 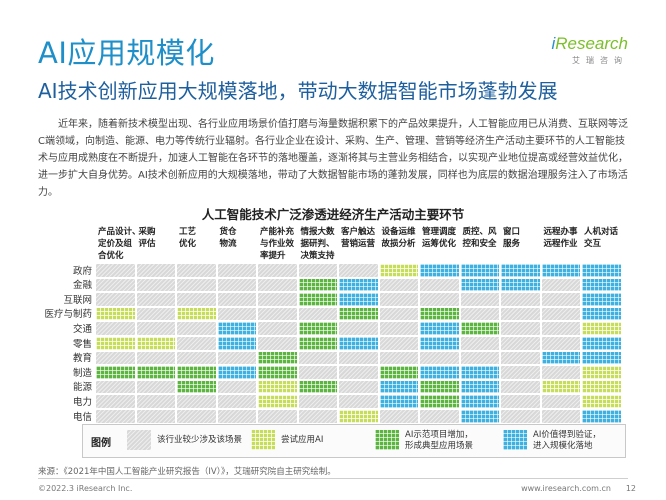 What do you see at coordinates (318, 244) in the screenshot?
I see `column-header: 情报大数 据研判、 决策支持` at bounding box center [318, 244].